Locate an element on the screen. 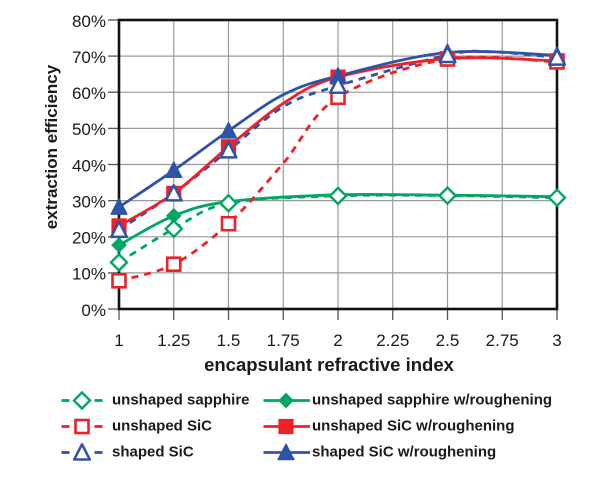 The height and width of the screenshot is (484, 600). svg-text: 80% is located at coordinates (89, 21).